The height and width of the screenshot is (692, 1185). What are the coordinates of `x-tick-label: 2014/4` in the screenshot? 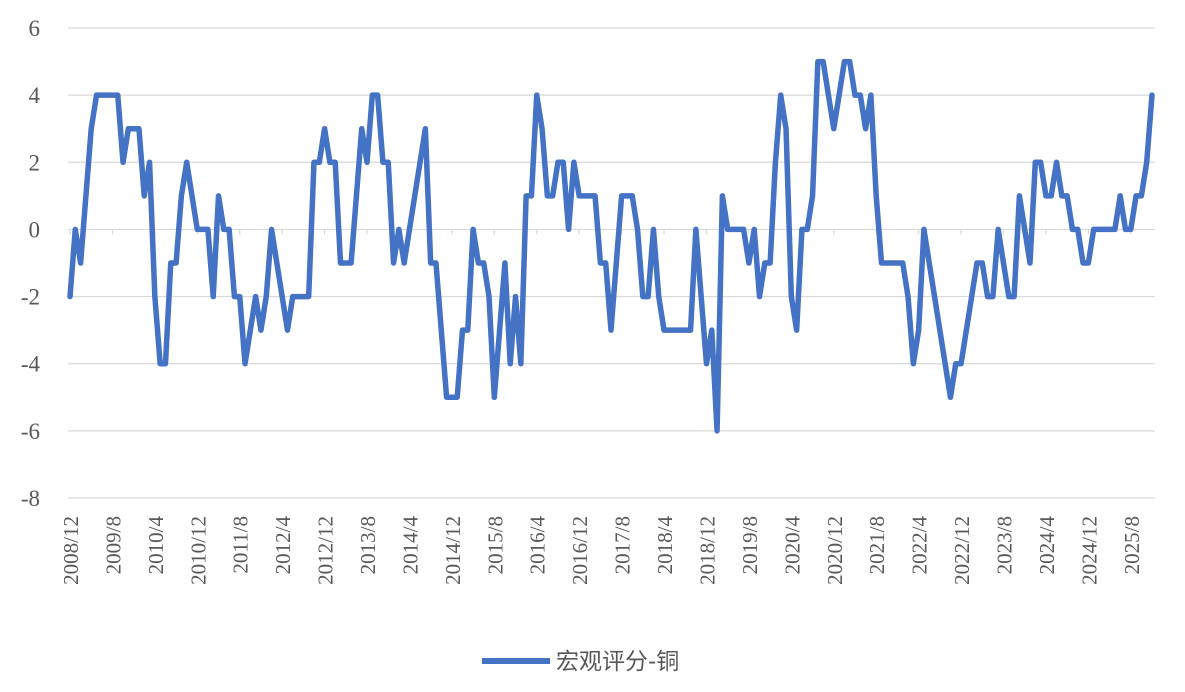 It's located at (411, 545).